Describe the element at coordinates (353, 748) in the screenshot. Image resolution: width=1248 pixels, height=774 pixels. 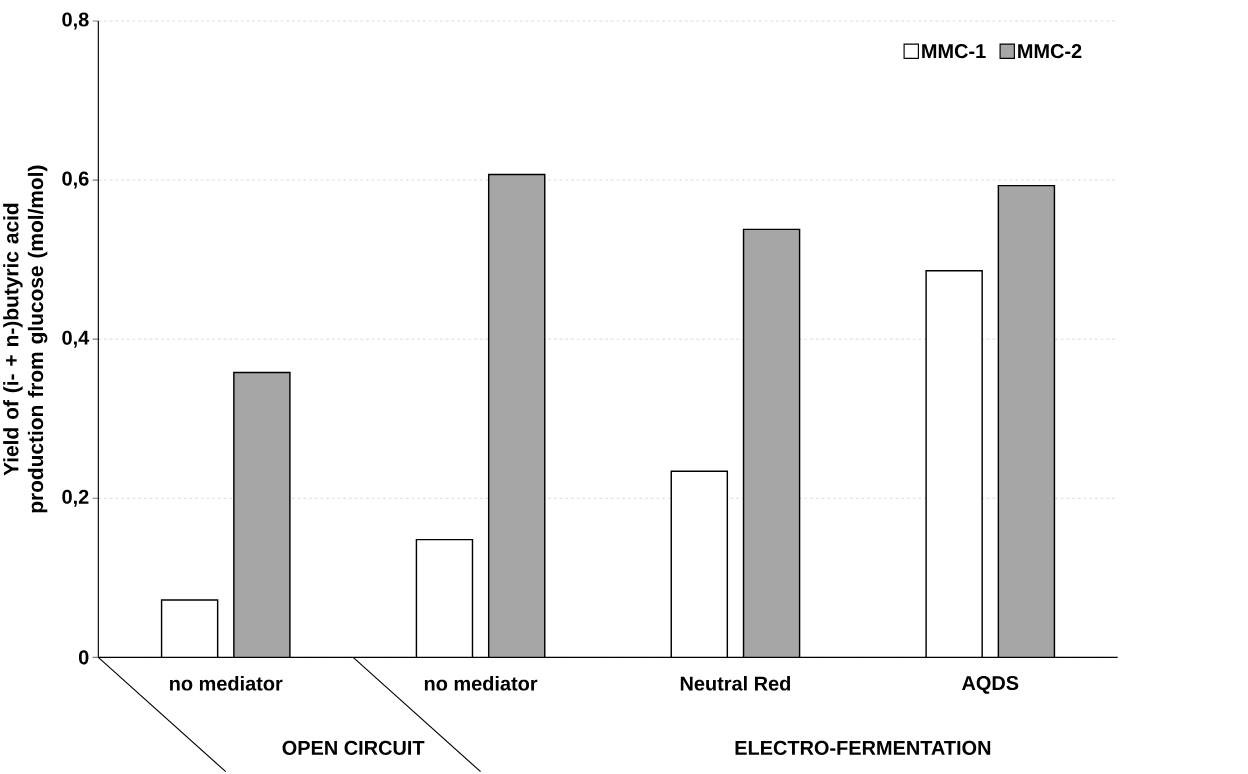
I see `text: OPEN CIRCUIT` at that location.